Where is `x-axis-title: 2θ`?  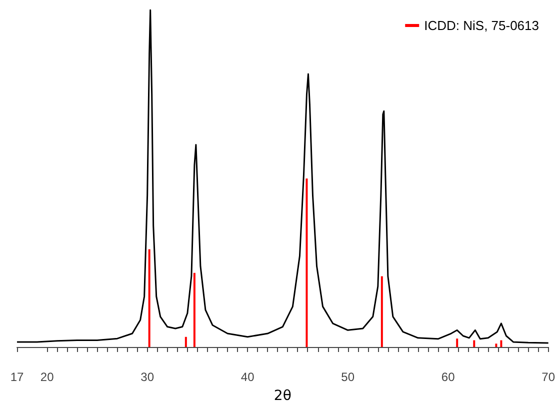
x-axis-title: 2θ is located at coordinates (283, 396).